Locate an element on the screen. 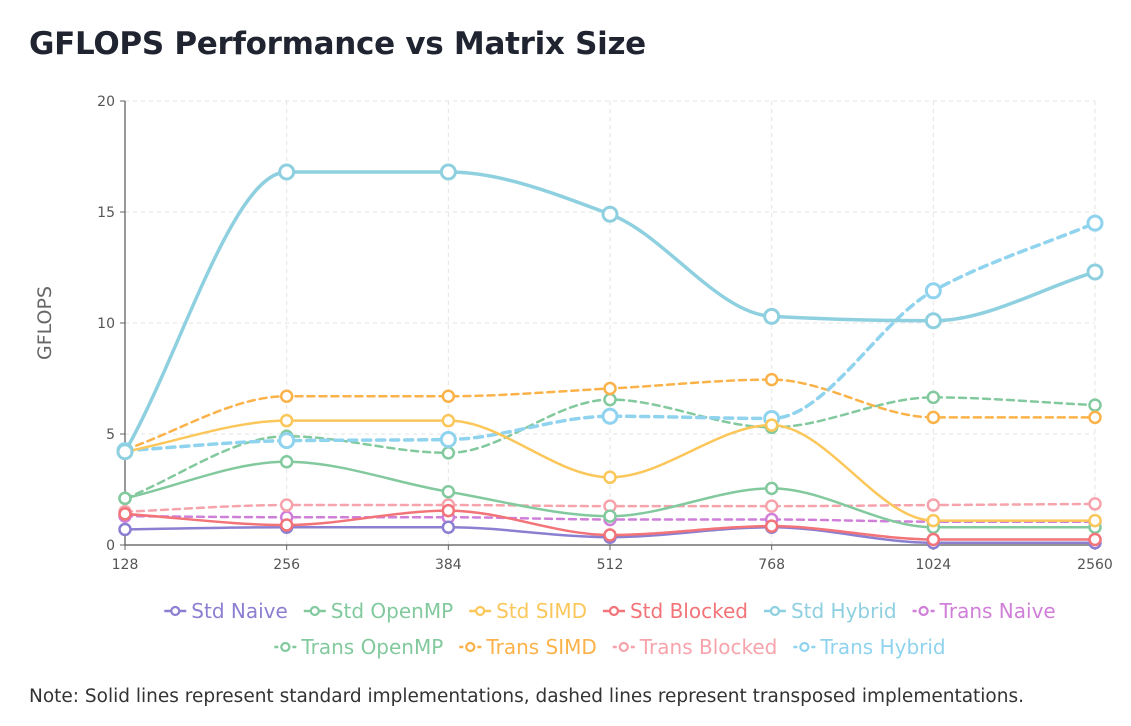 The image size is (1131, 726). x-tick-label: 256 is located at coordinates (286, 565).